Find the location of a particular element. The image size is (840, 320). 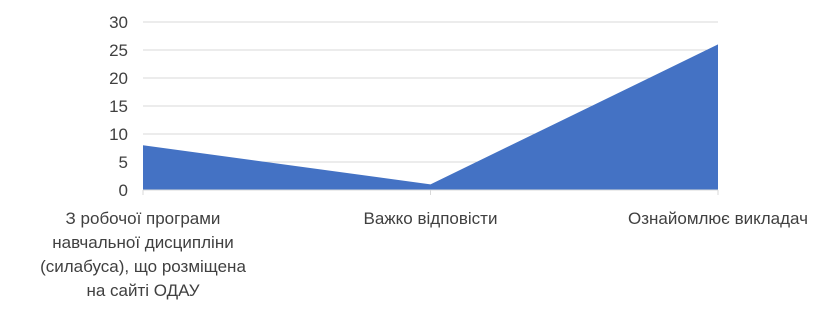

y-tick-label: 0 is located at coordinates (123, 190).